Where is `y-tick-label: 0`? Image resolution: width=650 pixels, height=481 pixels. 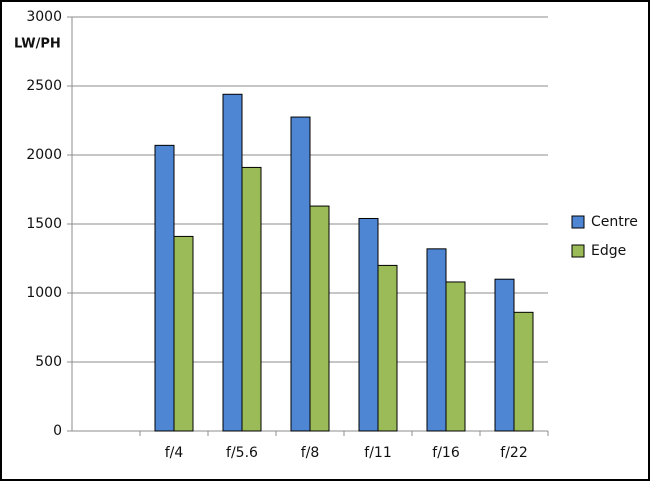 y-tick-label: 0 is located at coordinates (57, 431).